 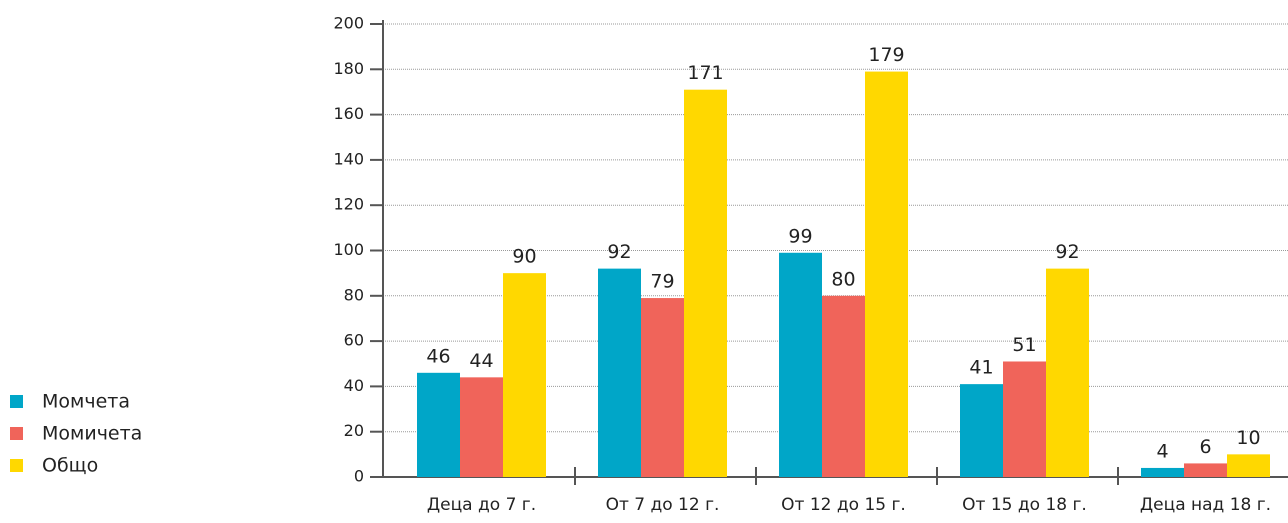 What do you see at coordinates (354, 385) in the screenshot?
I see `y-tick-label: 40` at bounding box center [354, 385].